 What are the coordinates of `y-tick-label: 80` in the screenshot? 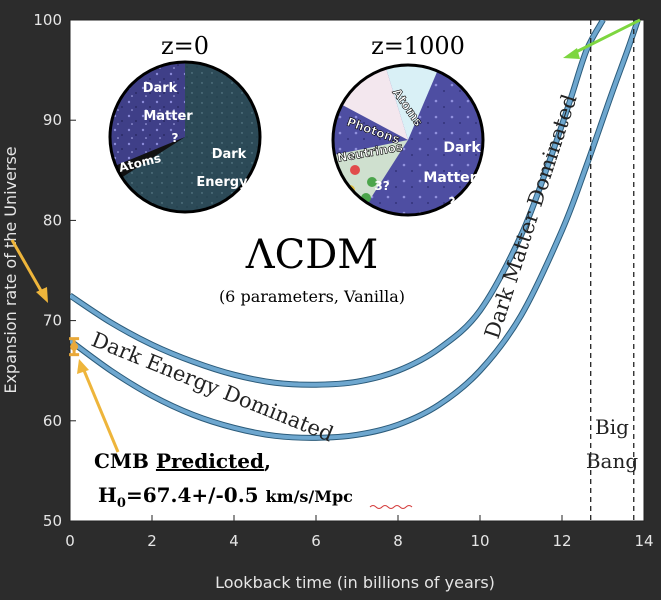 It's located at (52, 220).